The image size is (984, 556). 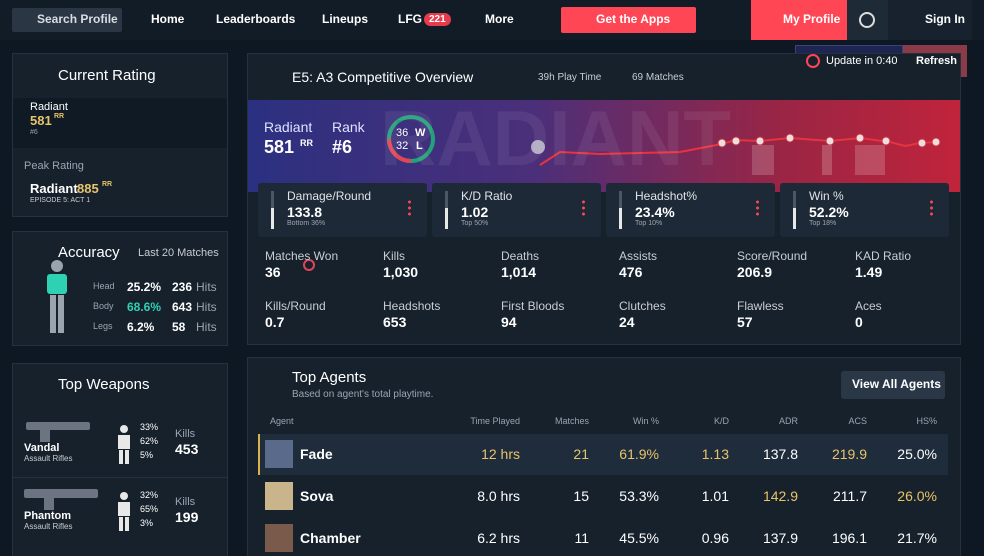 I want to click on stat-value: 57, so click(x=745, y=322).